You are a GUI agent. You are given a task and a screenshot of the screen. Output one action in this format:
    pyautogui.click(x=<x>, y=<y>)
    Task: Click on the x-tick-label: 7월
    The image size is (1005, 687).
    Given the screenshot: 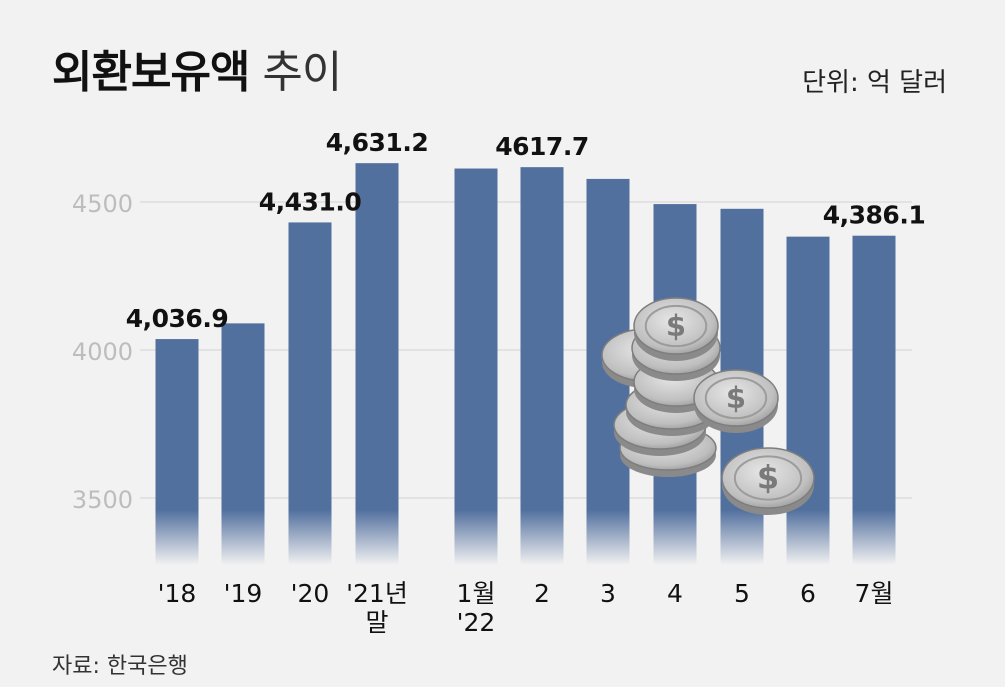 What is the action you would take?
    pyautogui.click(x=874, y=593)
    